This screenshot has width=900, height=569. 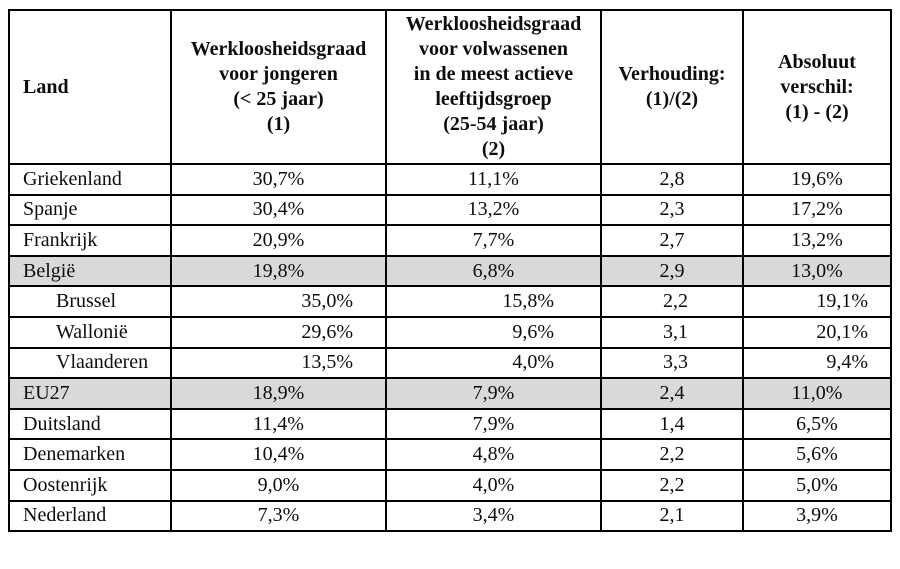 What do you see at coordinates (278, 271) in the screenshot?
I see `cell-youth-rate: 19,8%` at bounding box center [278, 271].